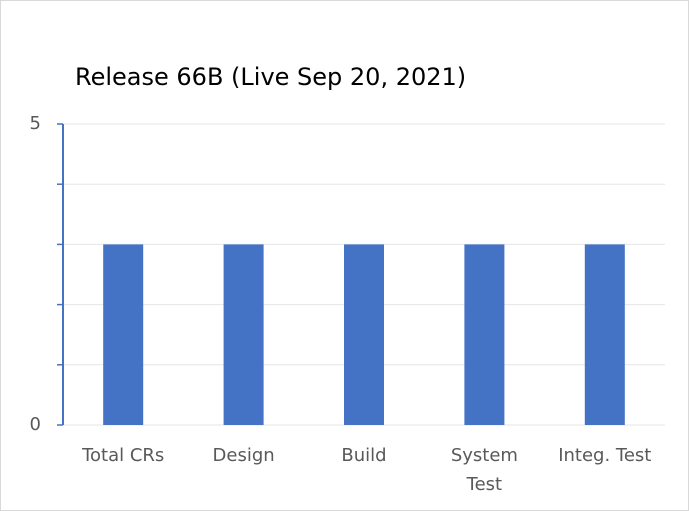 Image resolution: width=689 pixels, height=511 pixels. I want to click on x-tick-label: Design, so click(244, 455).